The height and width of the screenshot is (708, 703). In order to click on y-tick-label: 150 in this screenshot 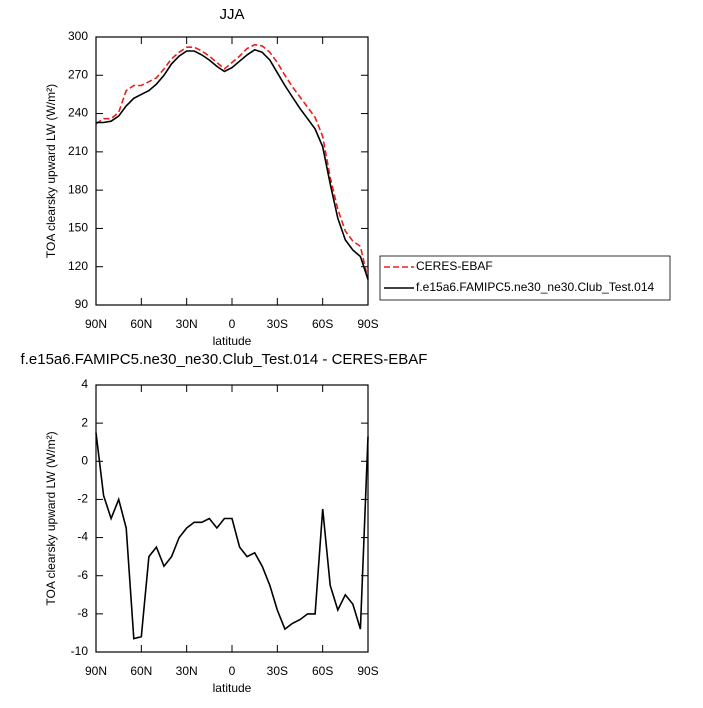, I will do `click(78, 228)`.